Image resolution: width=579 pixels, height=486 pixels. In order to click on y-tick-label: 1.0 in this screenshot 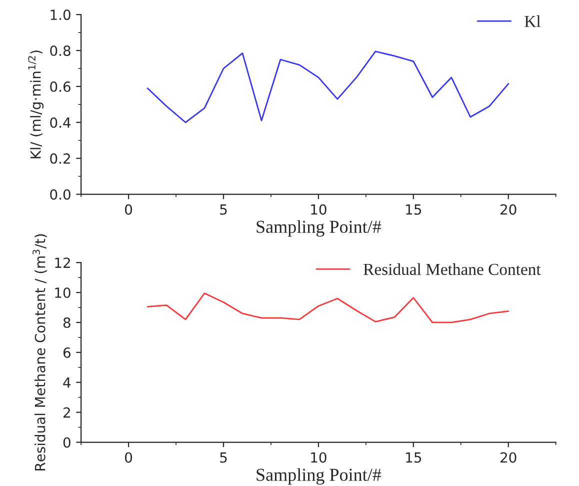, I will do `click(60, 15)`.